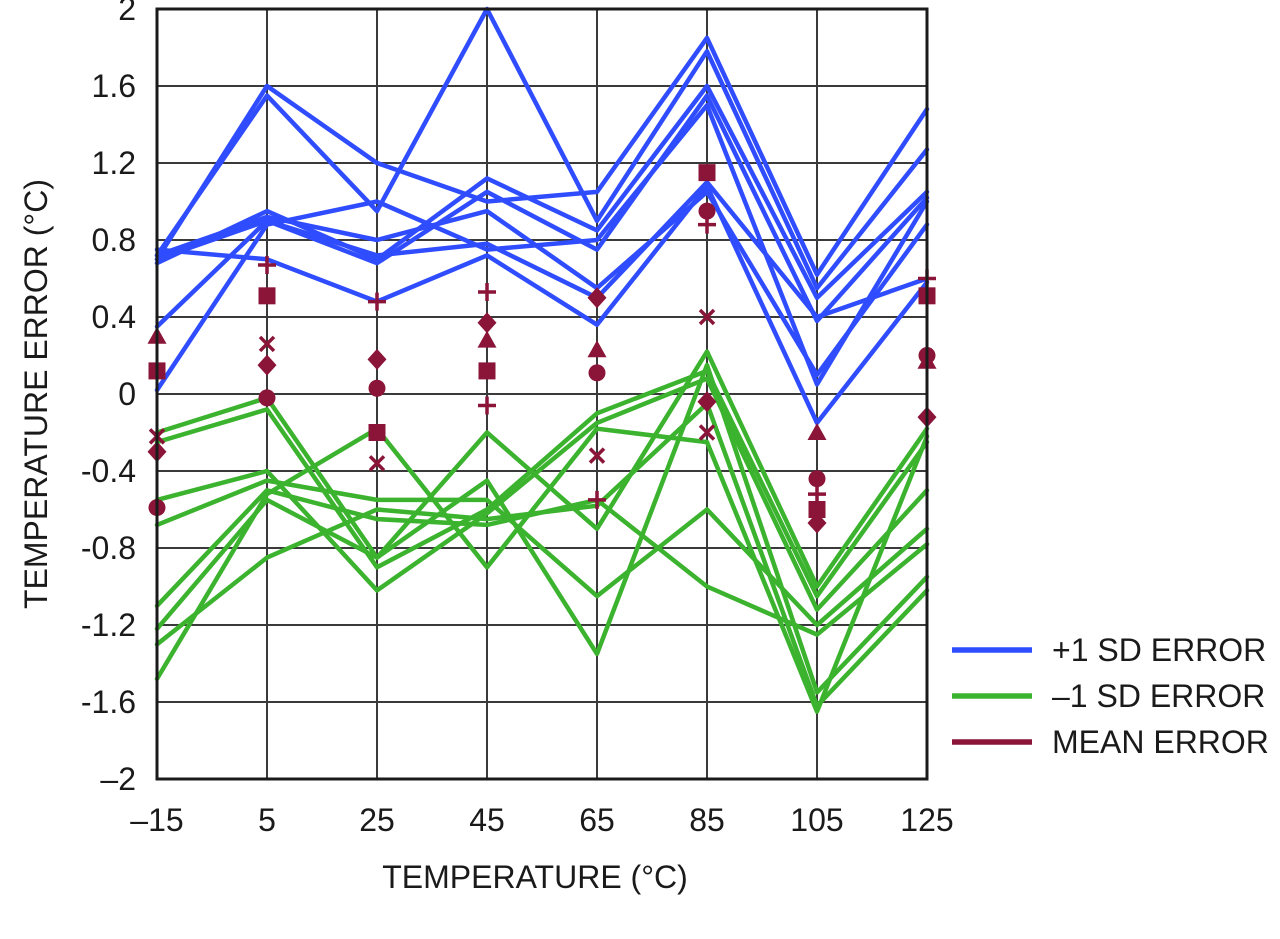  I want to click on x-tick-label: 5, so click(267, 820).